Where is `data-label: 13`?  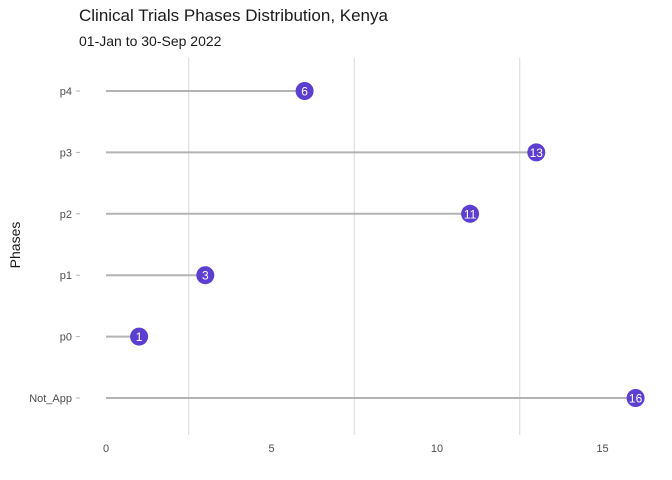 data-label: 13 is located at coordinates (537, 153).